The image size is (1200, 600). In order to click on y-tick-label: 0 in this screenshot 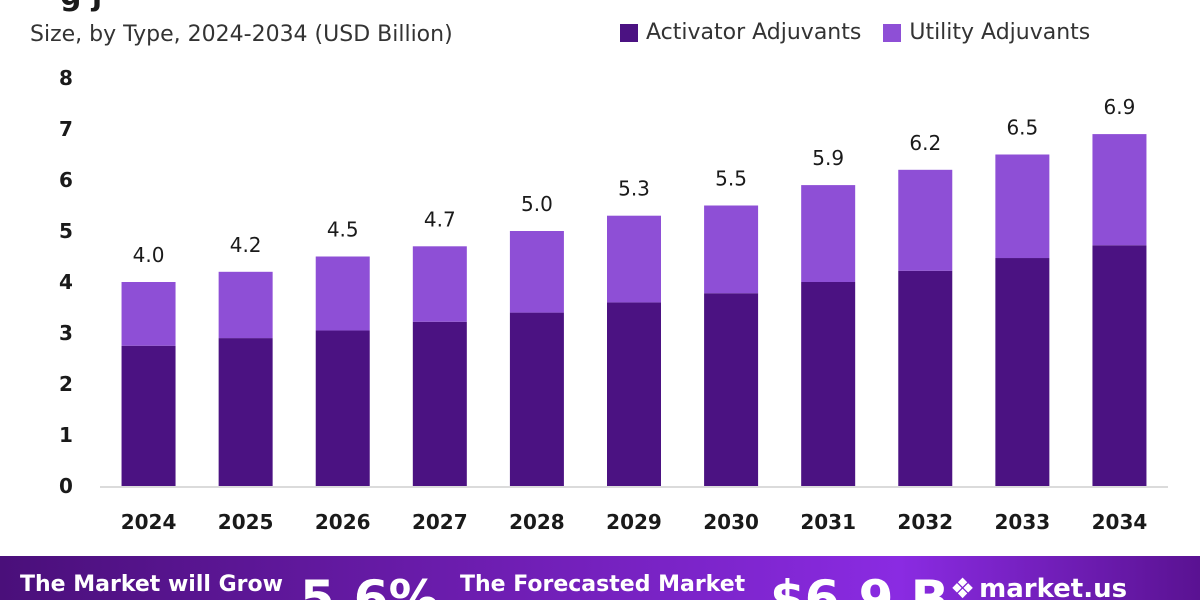, I will do `click(66, 486)`.